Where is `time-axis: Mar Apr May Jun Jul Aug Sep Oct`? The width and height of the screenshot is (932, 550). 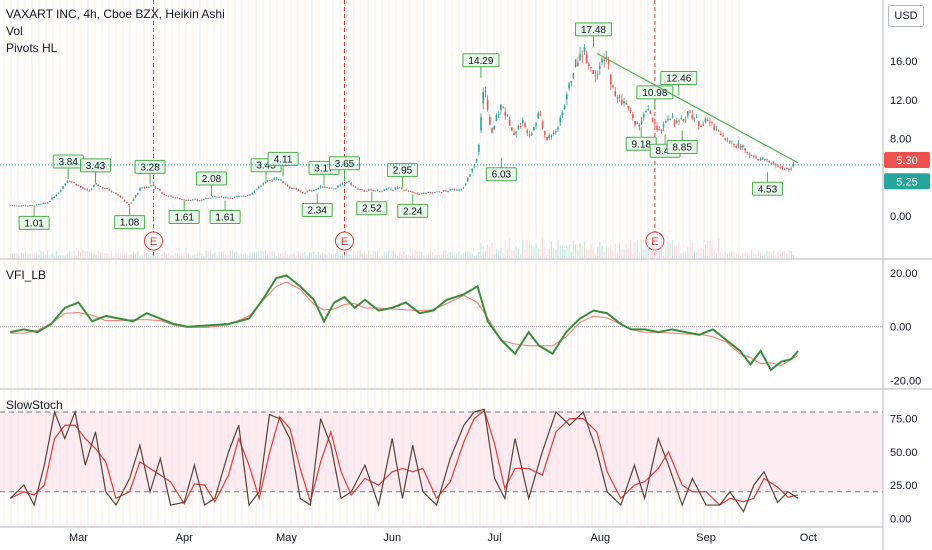 time-axis: Mar Apr May Jun Jul Aug Sep Oct is located at coordinates (441, 535).